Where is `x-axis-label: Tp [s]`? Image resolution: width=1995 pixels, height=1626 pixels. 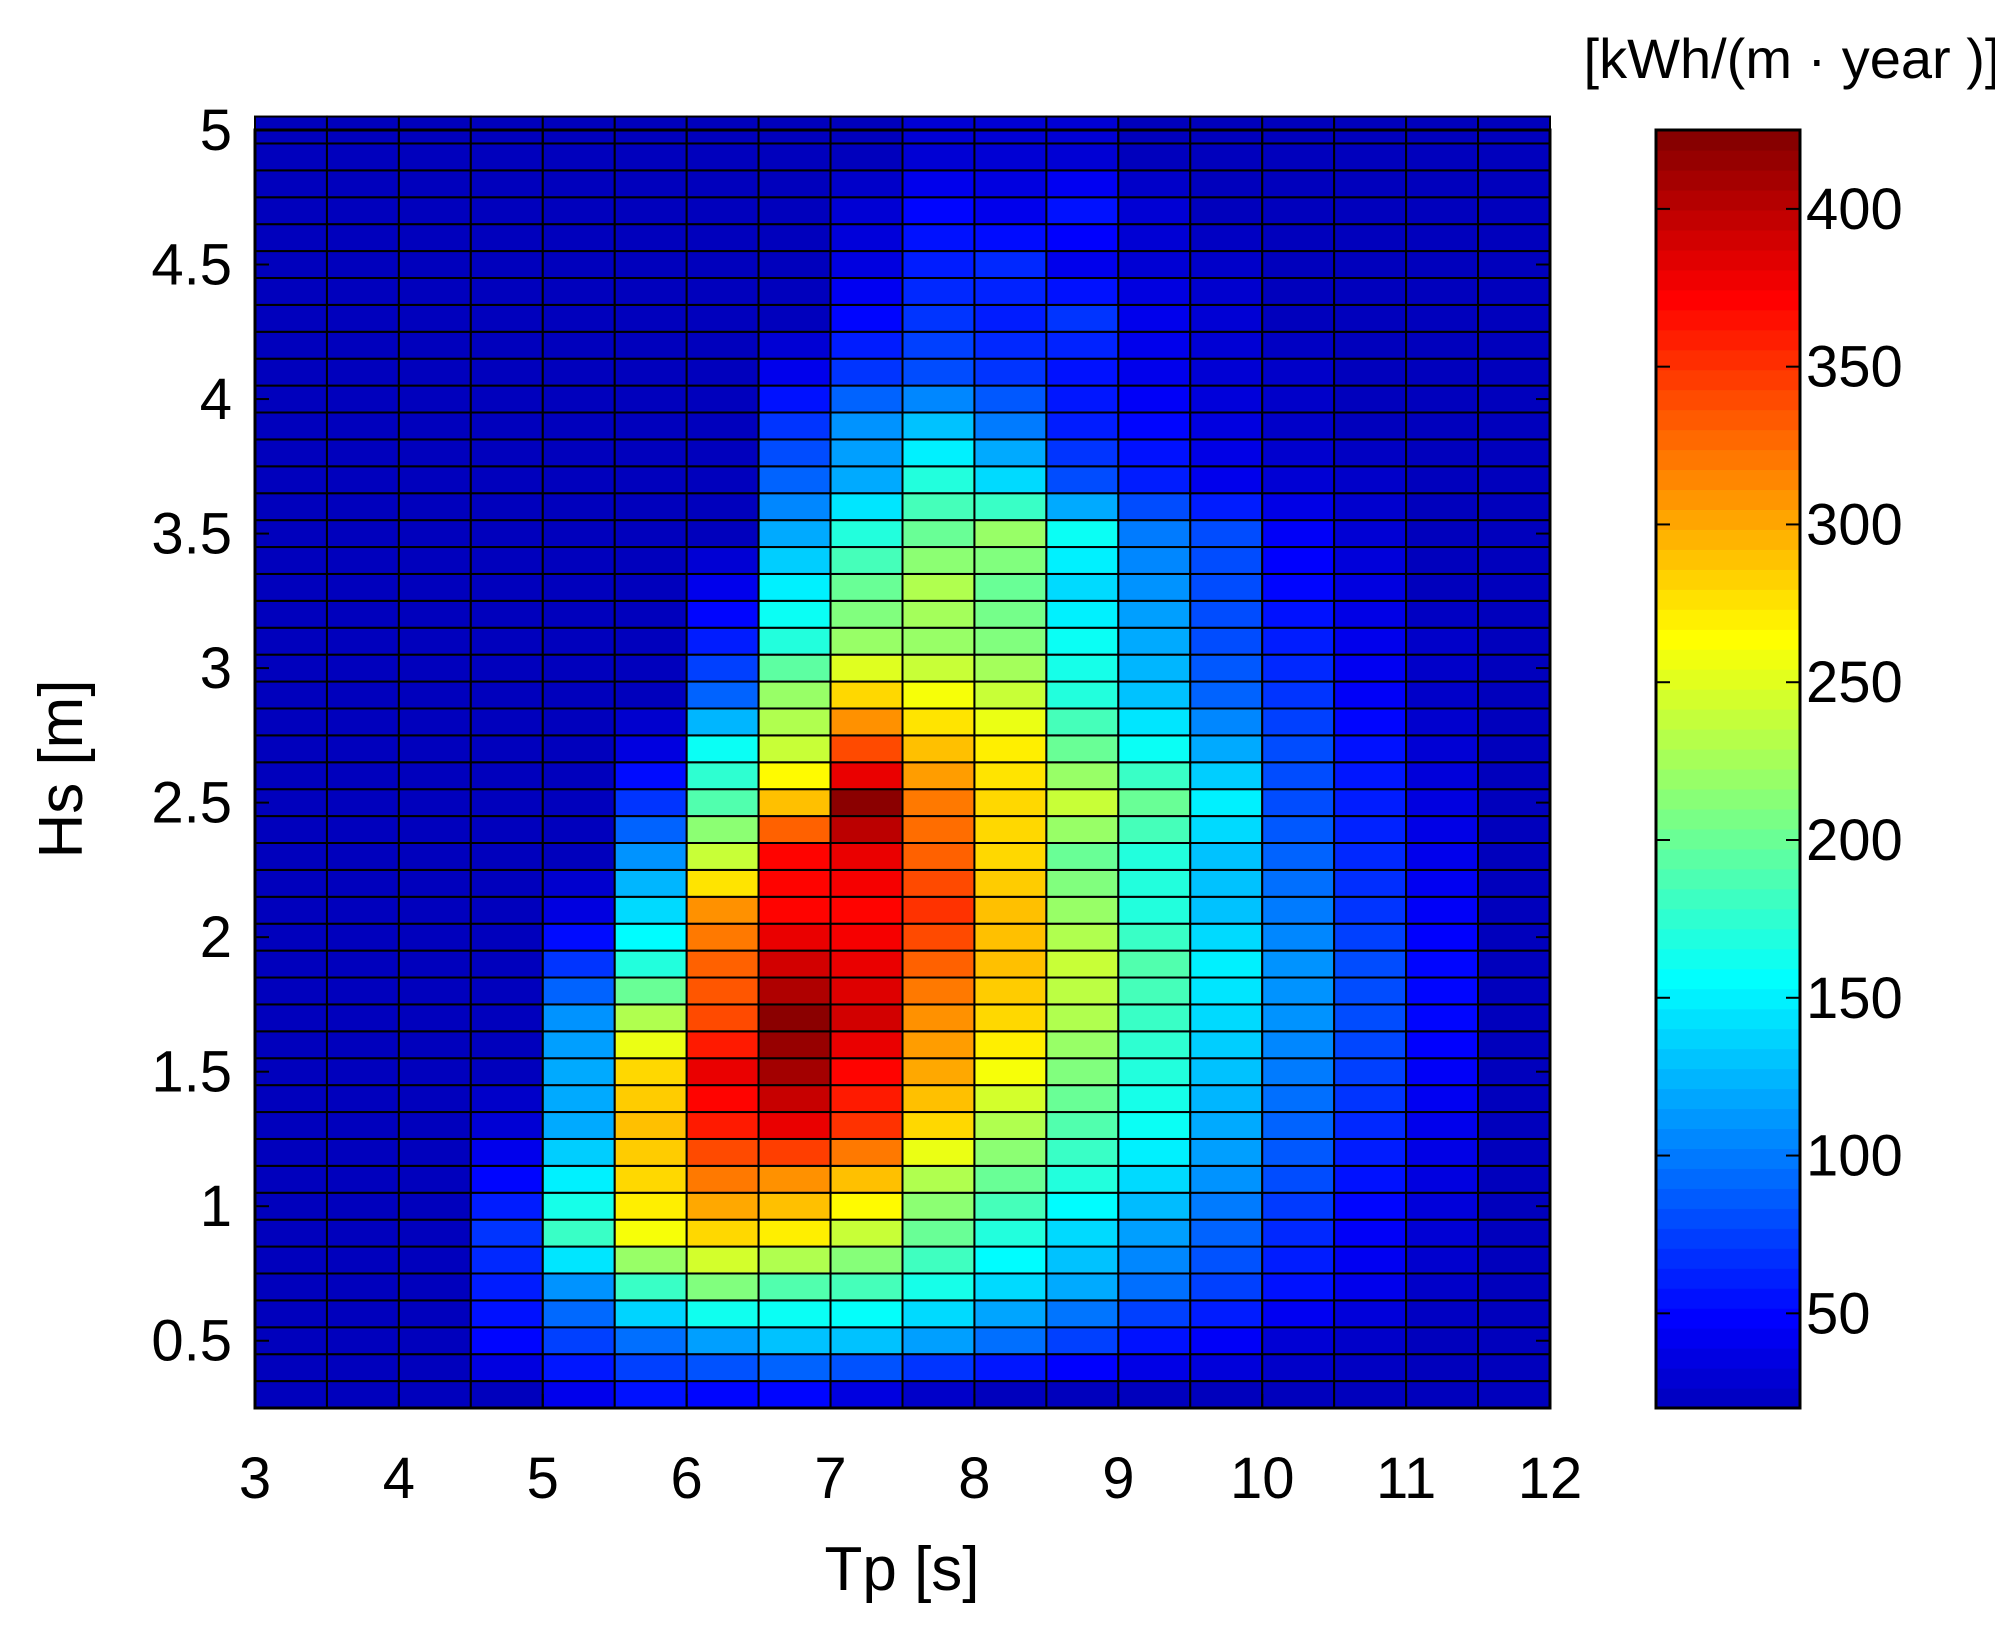
x-axis-label: Tp [s] is located at coordinates (901, 1569).